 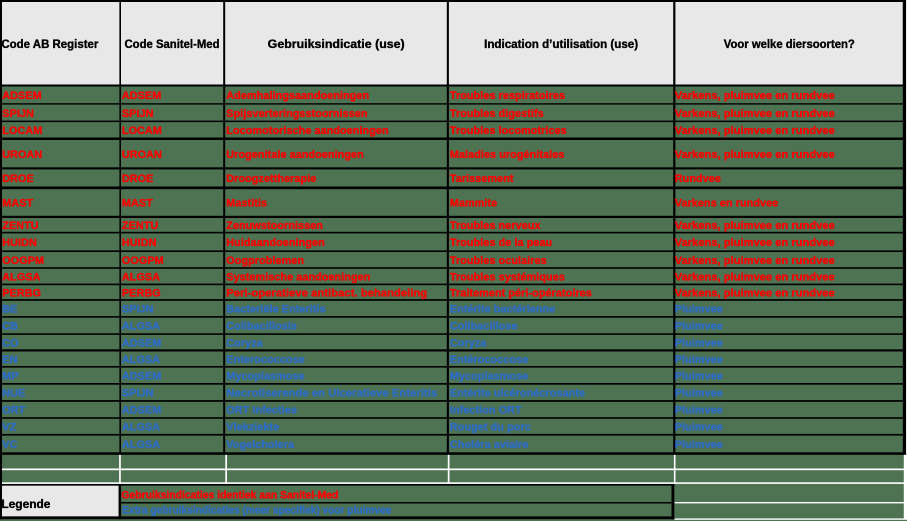 I want to click on svg-text: Code Sanitel-Med, so click(x=172, y=45).